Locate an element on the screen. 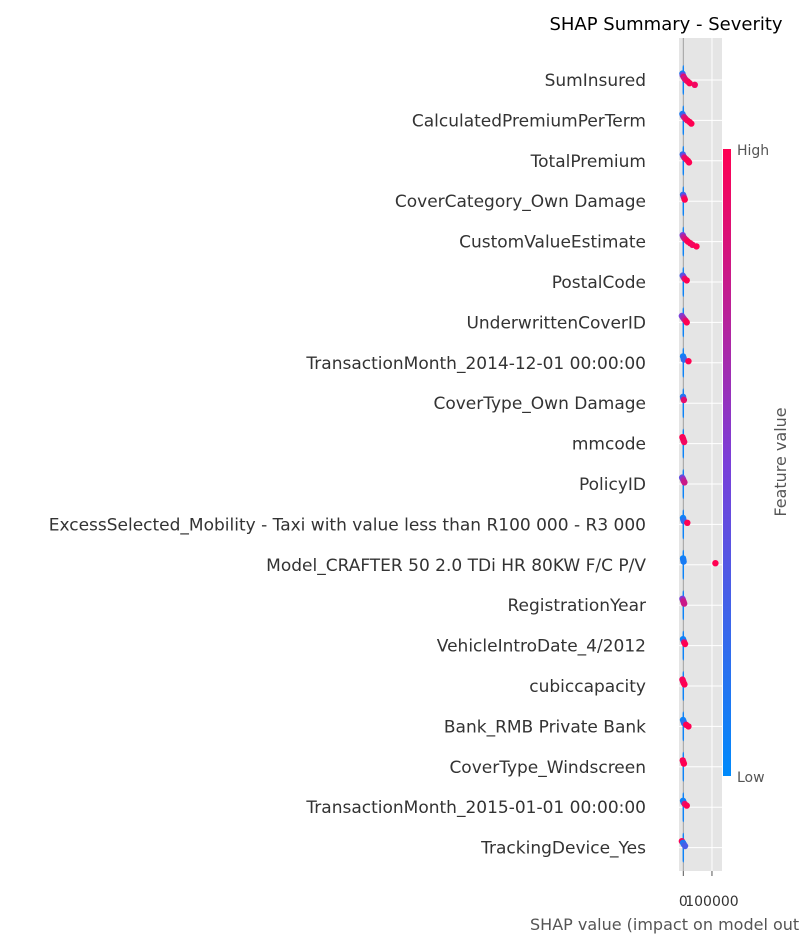 Image resolution: width=800 pixels, height=950 pixels. feature-label: mmcode is located at coordinates (609, 445).